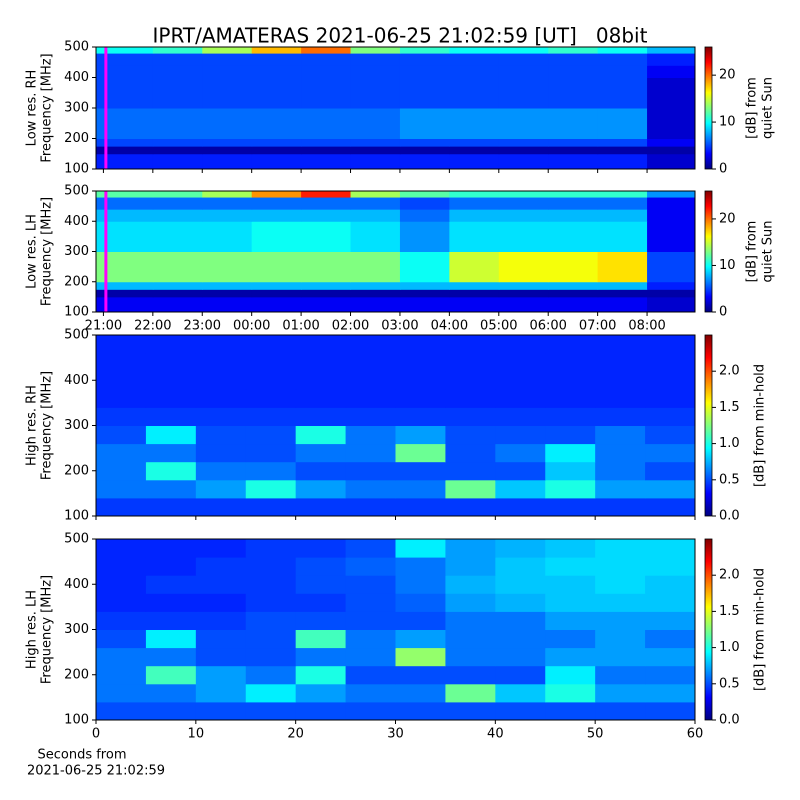 The width and height of the screenshot is (800, 800). Describe the element at coordinates (76, 584) in the screenshot. I see `y-tick-label: 400` at that location.